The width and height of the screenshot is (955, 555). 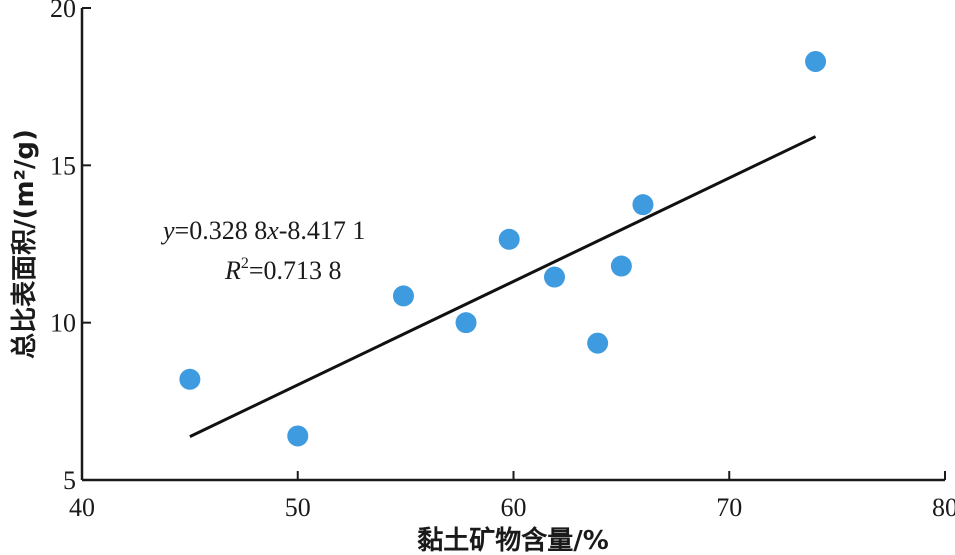 What do you see at coordinates (167, 230) in the screenshot?
I see `equation-y-var: y` at bounding box center [167, 230].